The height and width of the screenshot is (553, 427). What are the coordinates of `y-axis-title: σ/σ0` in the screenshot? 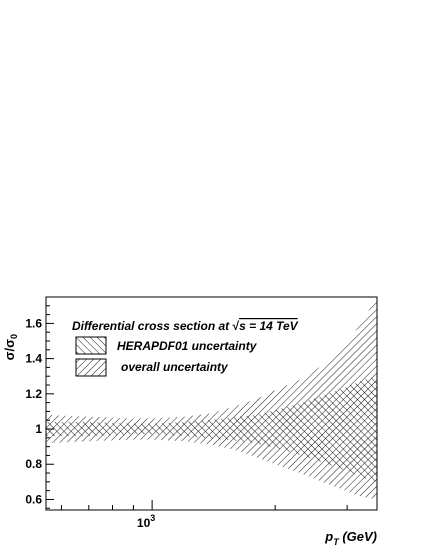 It's located at (10, 347).